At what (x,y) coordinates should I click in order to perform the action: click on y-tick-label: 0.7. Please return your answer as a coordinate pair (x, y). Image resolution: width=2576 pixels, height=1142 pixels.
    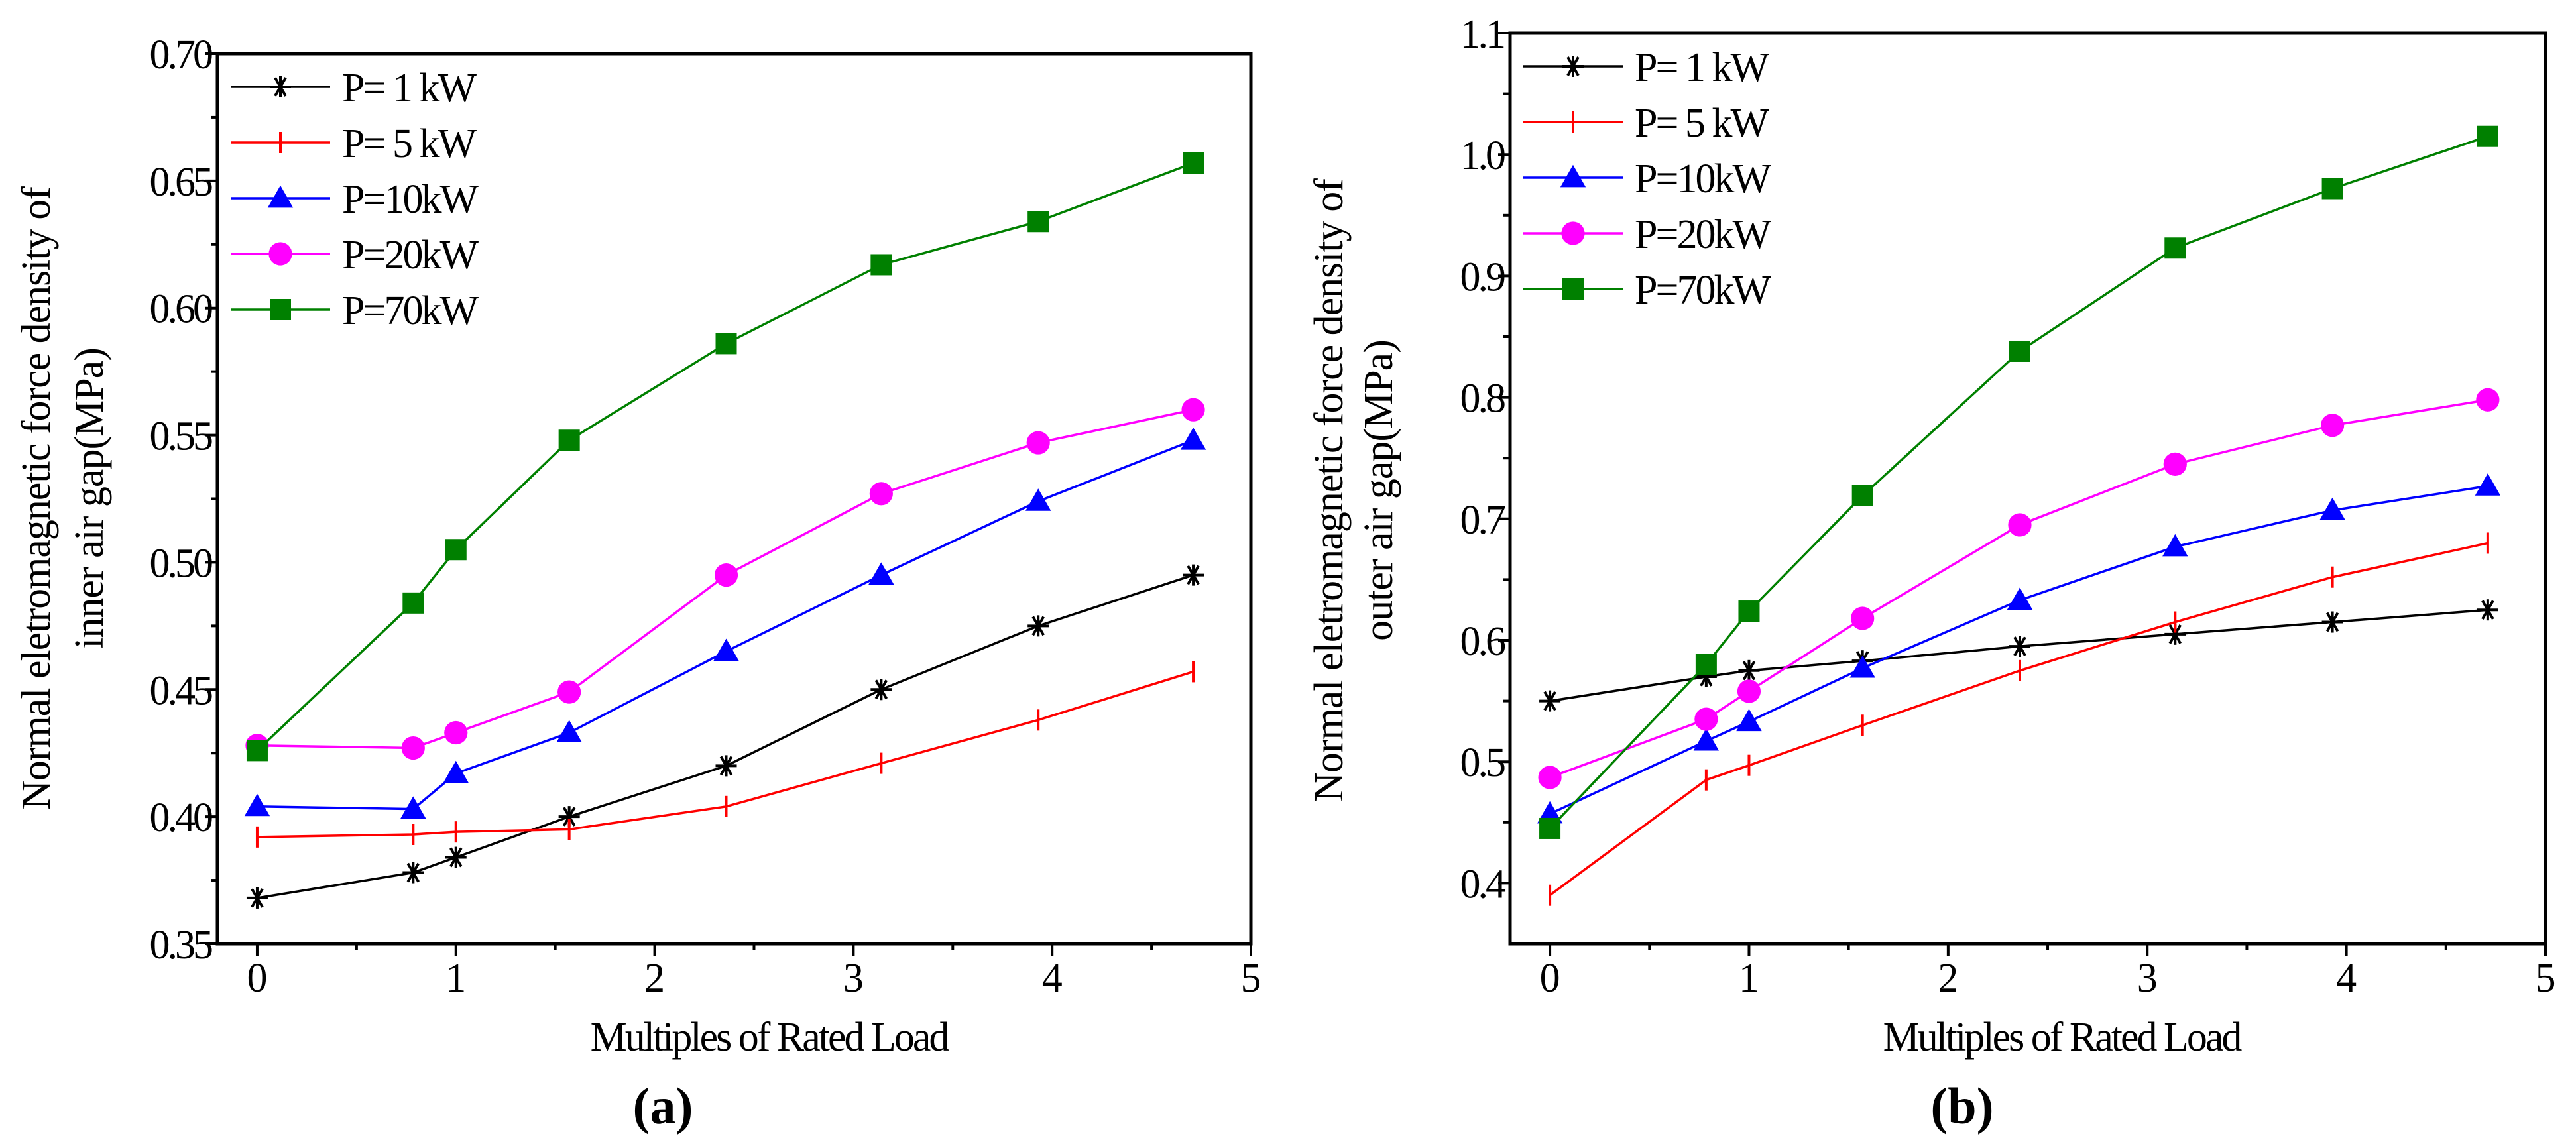
    Looking at the image, I should click on (1483, 520).